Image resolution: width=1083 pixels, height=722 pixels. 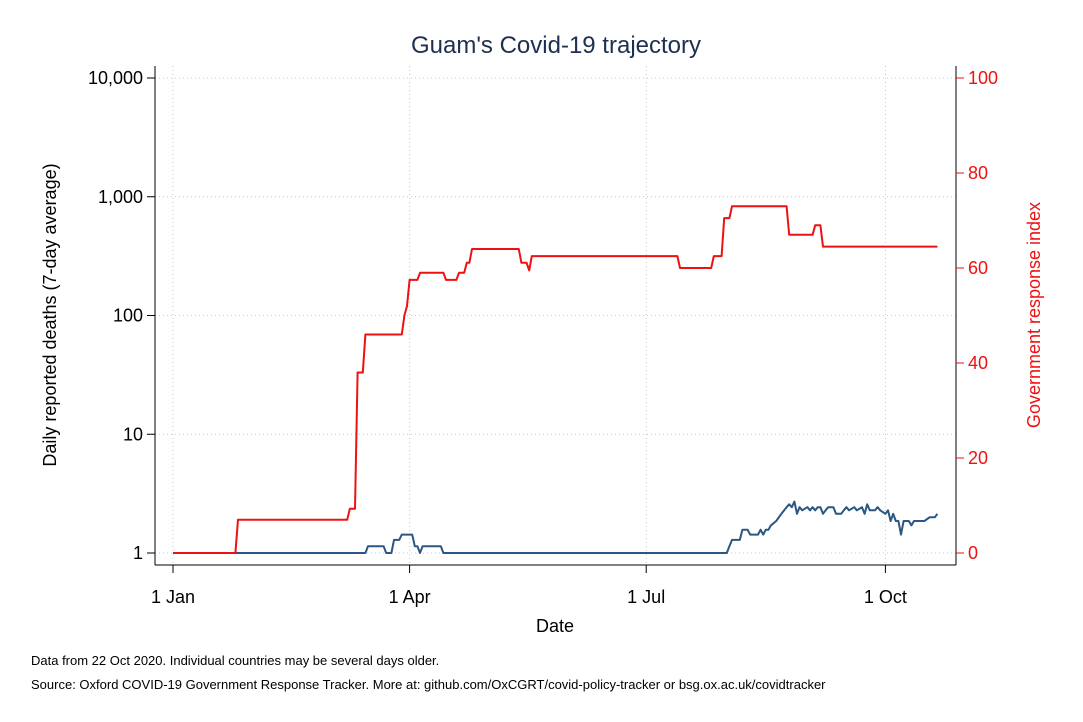 What do you see at coordinates (973, 553) in the screenshot?
I see `right-tick-label: 0` at bounding box center [973, 553].